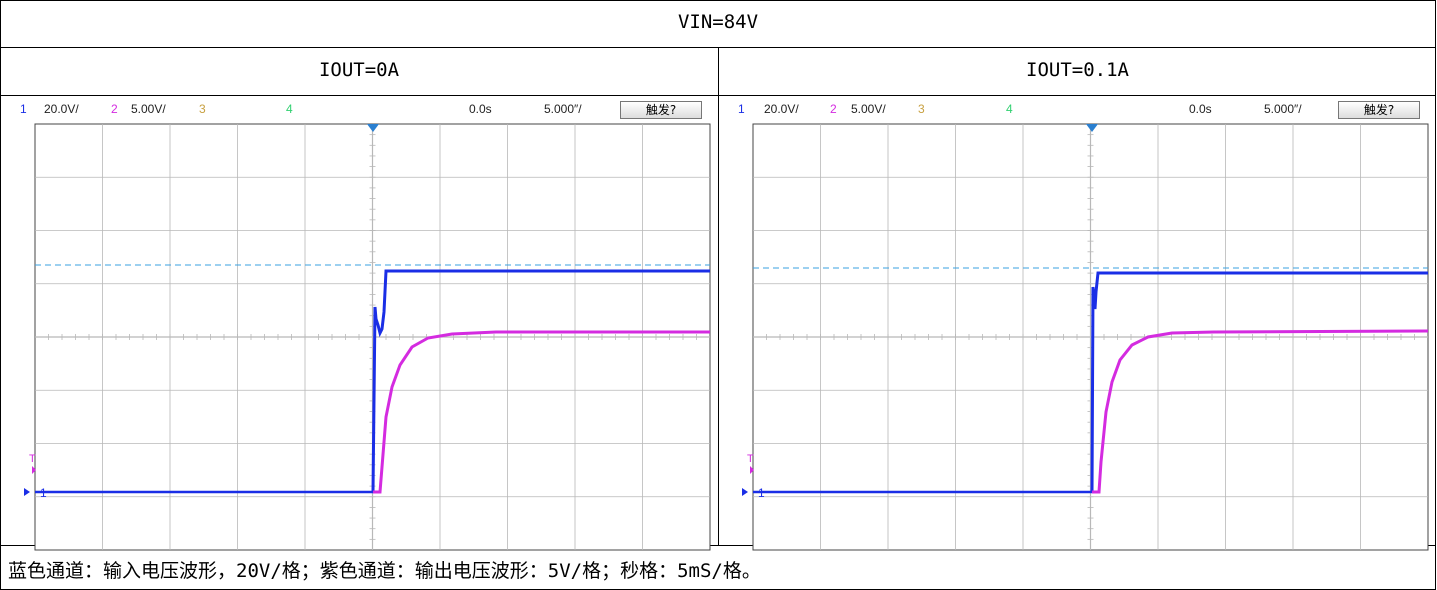 This screenshot has width=1437, height=590. I want to click on column-label-left: IOUT=0A, so click(359, 70).